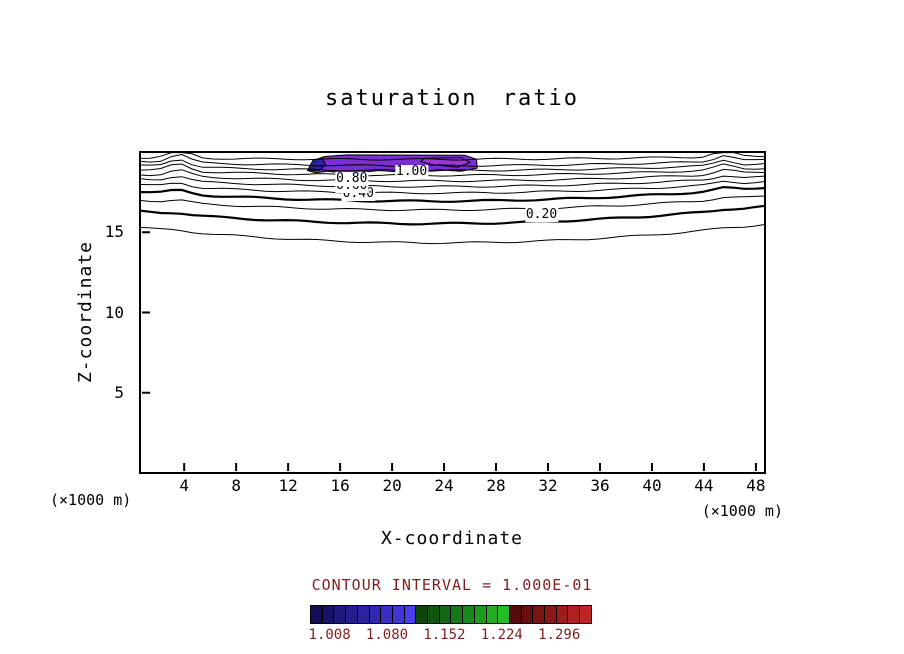 This screenshot has width=904, height=654. I want to click on x-axis-unit: (×1000 m), so click(742, 511).